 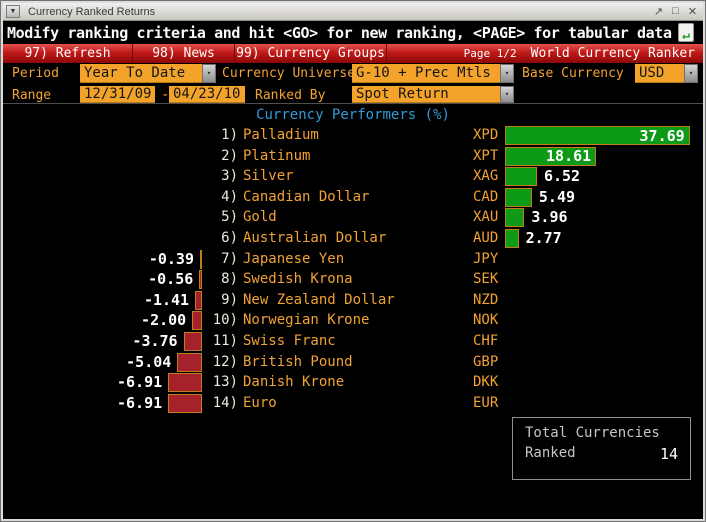 What do you see at coordinates (319, 299) in the screenshot?
I see `currency-name: New Zealand Dollar` at bounding box center [319, 299].